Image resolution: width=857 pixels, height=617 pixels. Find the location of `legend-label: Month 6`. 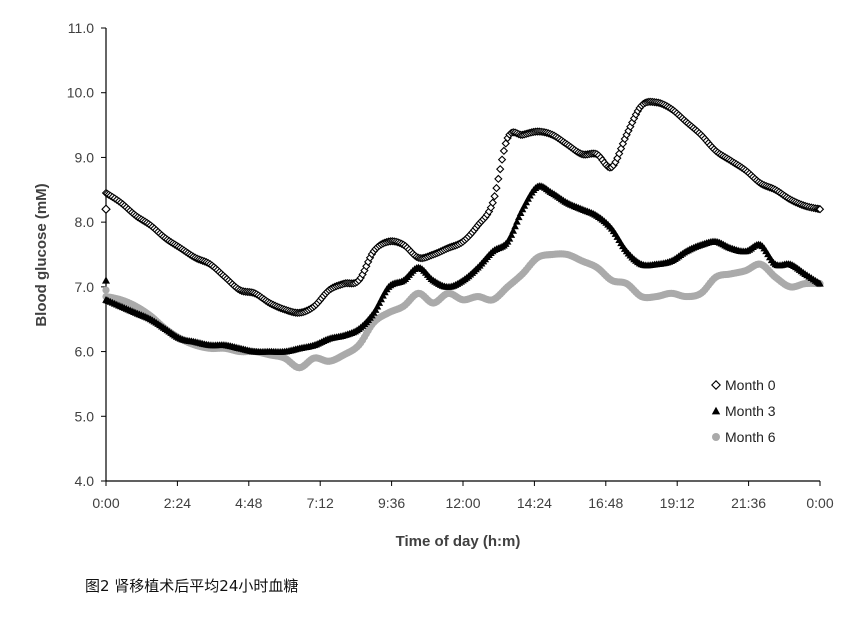

legend-label: Month 6 is located at coordinates (750, 437).